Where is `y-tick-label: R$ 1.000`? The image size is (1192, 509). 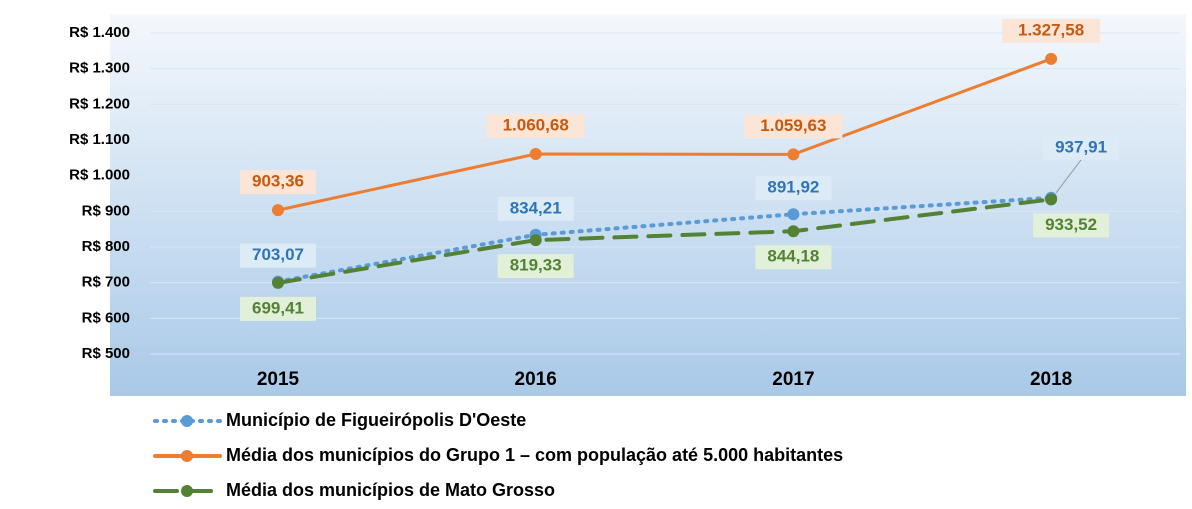
y-tick-label: R$ 1.000 is located at coordinates (99, 175).